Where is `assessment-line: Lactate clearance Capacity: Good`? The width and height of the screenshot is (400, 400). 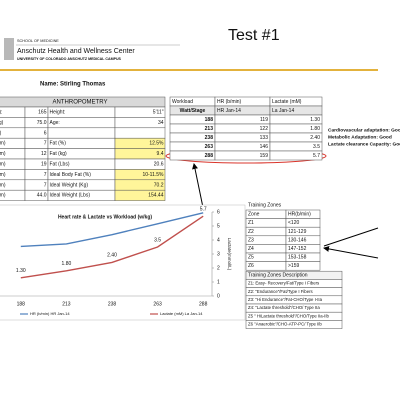
assessment-line: Lactate clearance Capacity: Good is located at coordinates (364, 144).